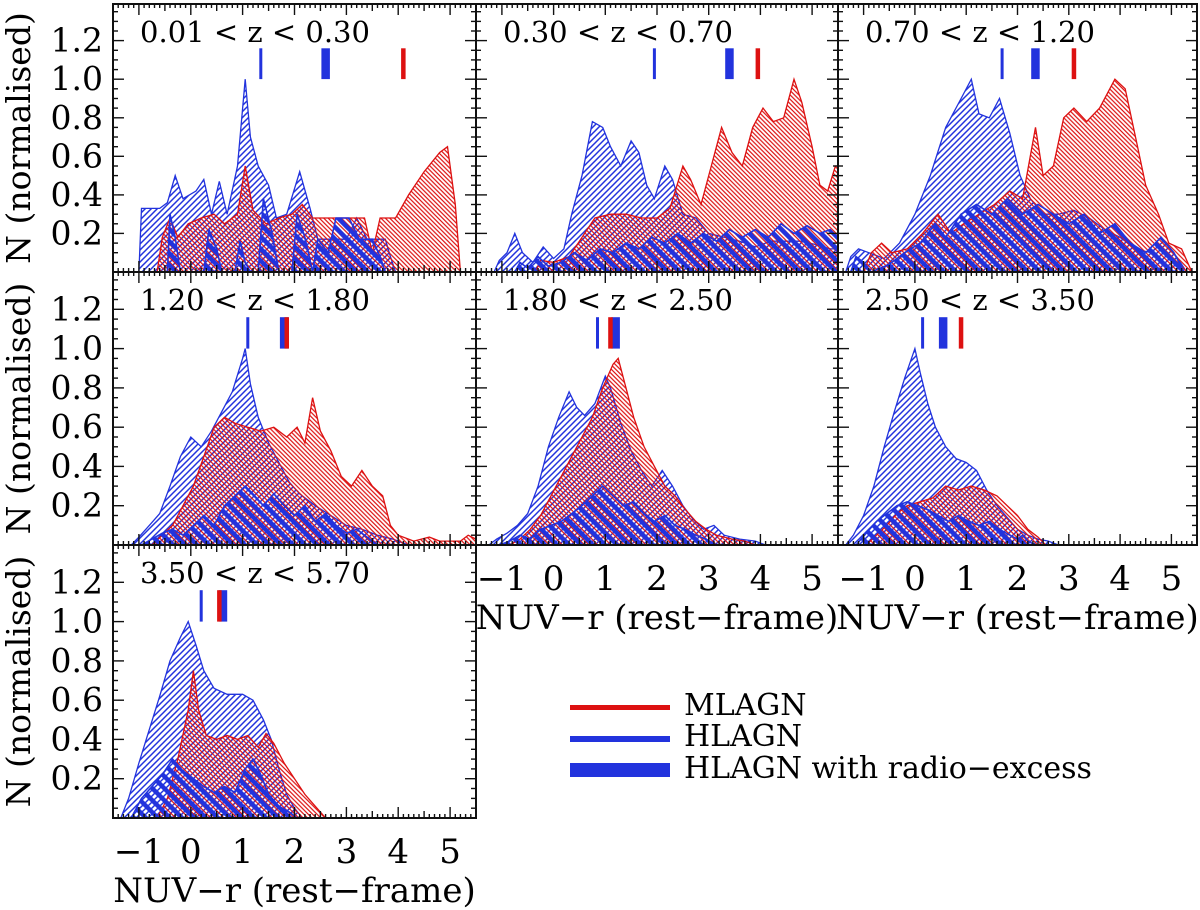  Describe the element at coordinates (980, 32) in the screenshot. I see `panel-title: 0.70 < z < 1.20` at that location.